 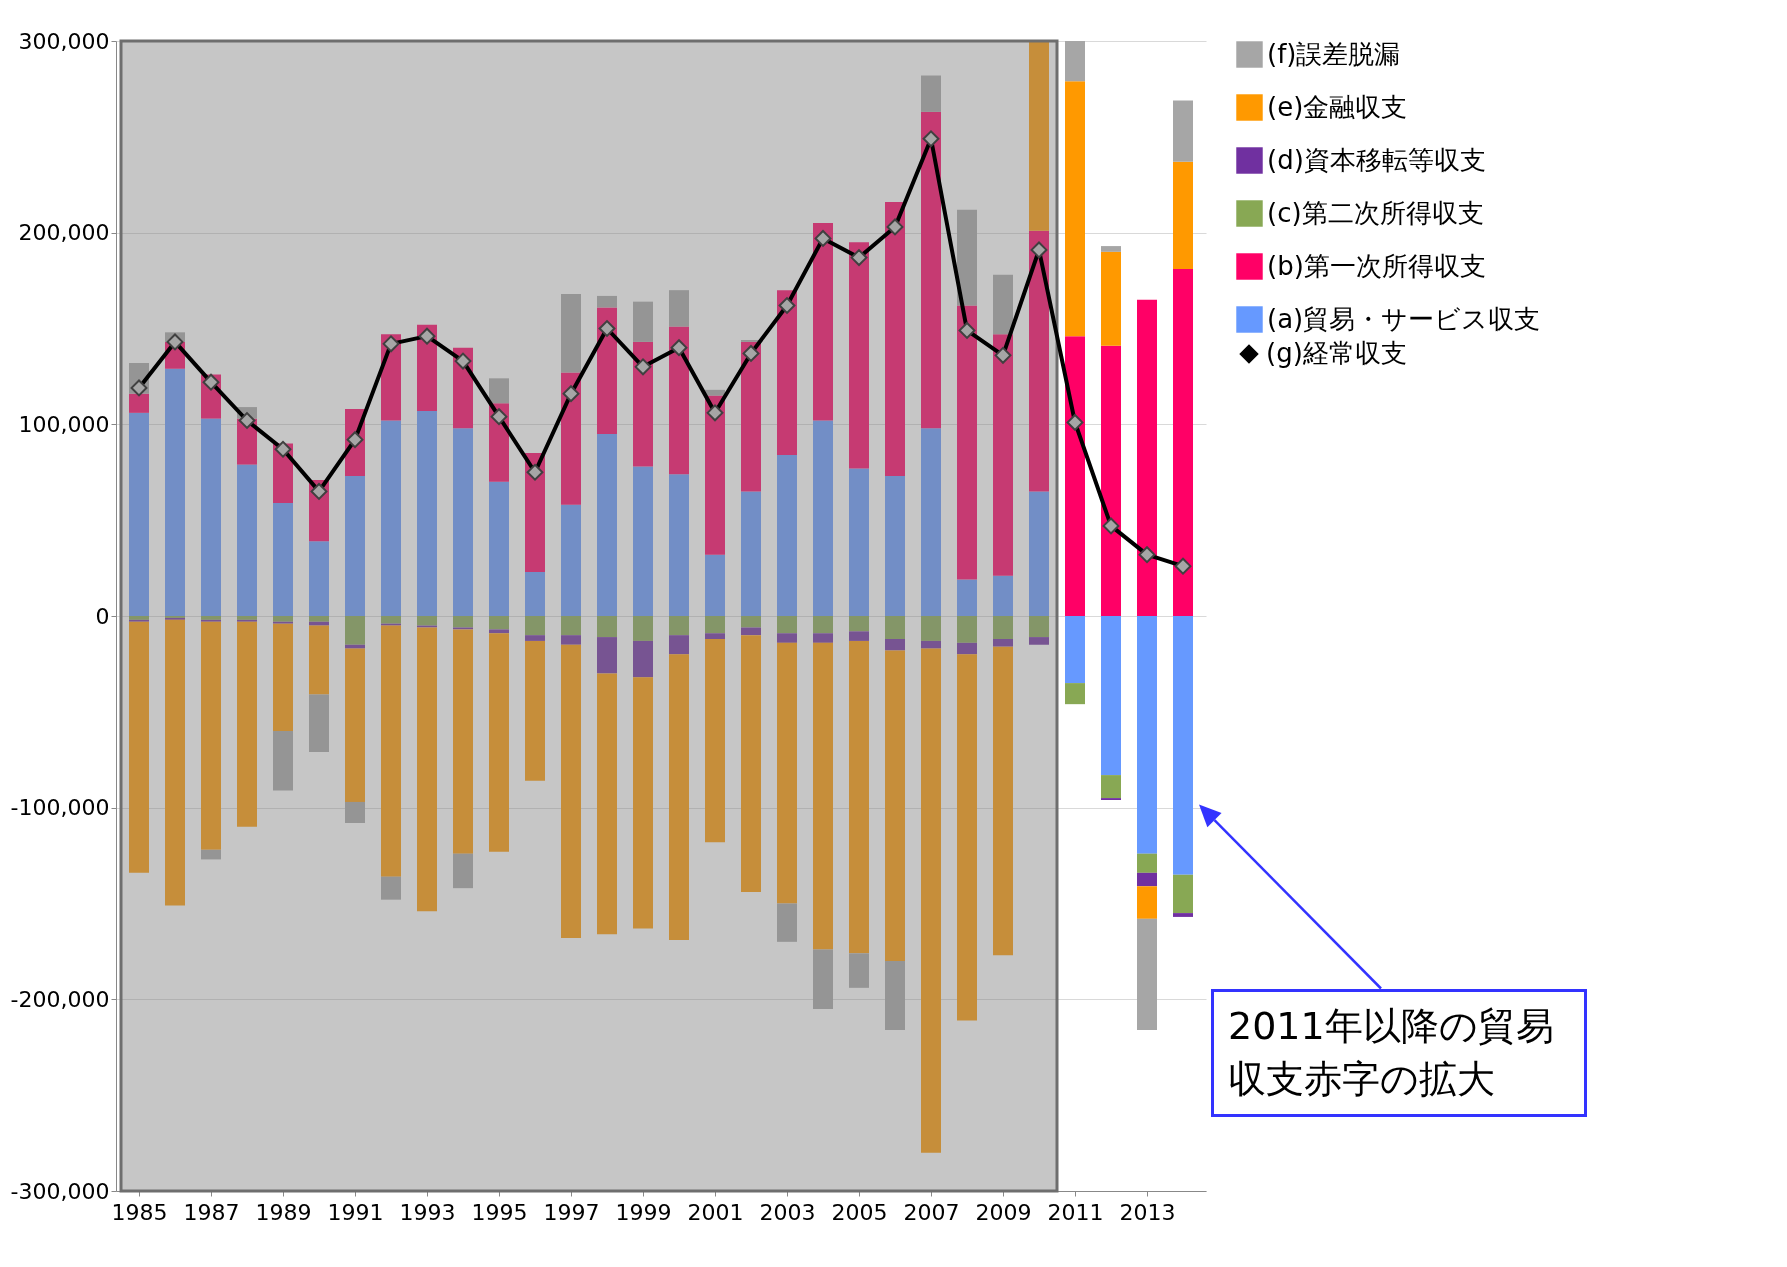 What do you see at coordinates (60, 808) in the screenshot?
I see `y-tick-label: -100,000` at bounding box center [60, 808].